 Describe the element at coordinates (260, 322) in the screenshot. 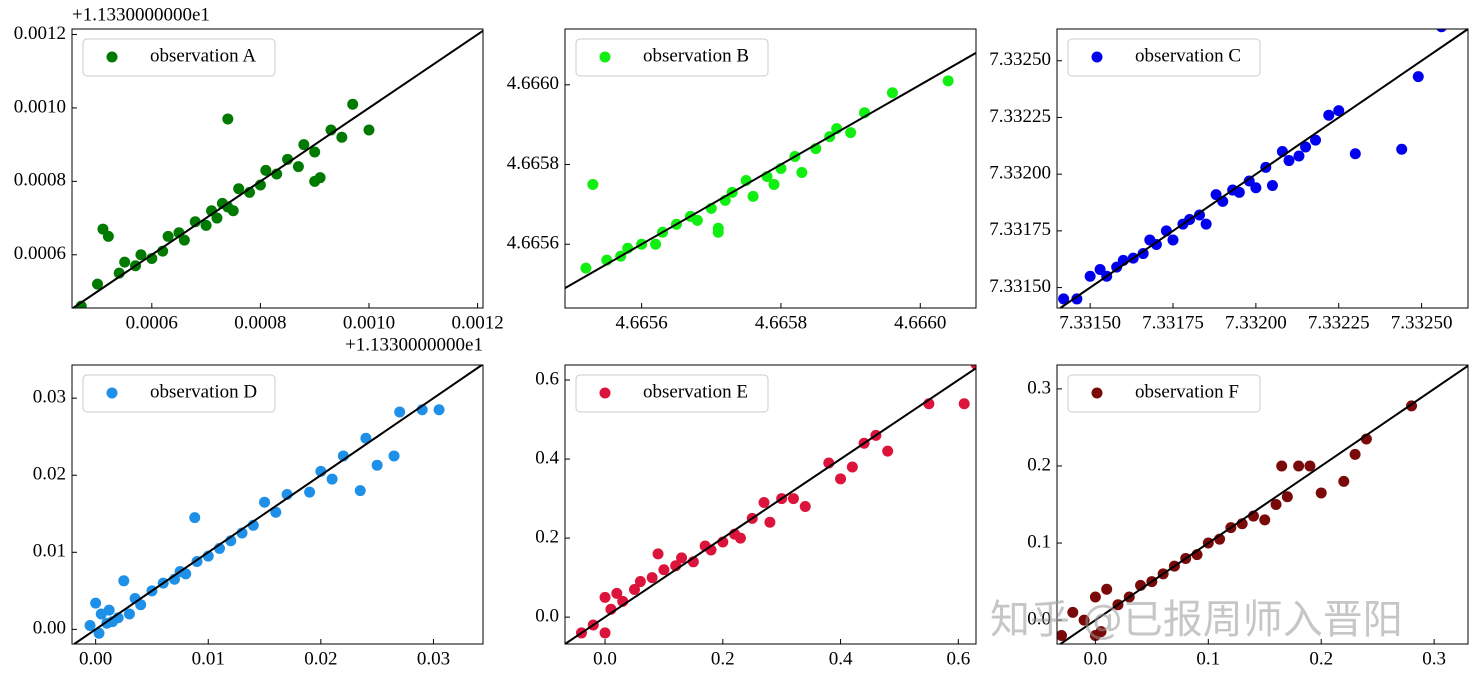

I see `x-tick-label: 0.0008` at that location.